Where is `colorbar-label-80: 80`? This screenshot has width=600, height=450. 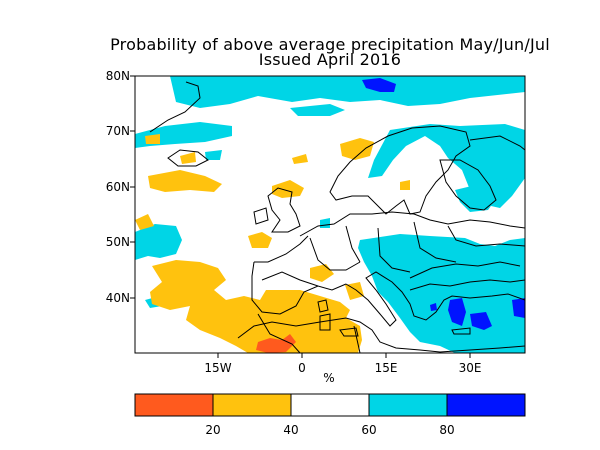
colorbar-label-80: 80 is located at coordinates (446, 430).